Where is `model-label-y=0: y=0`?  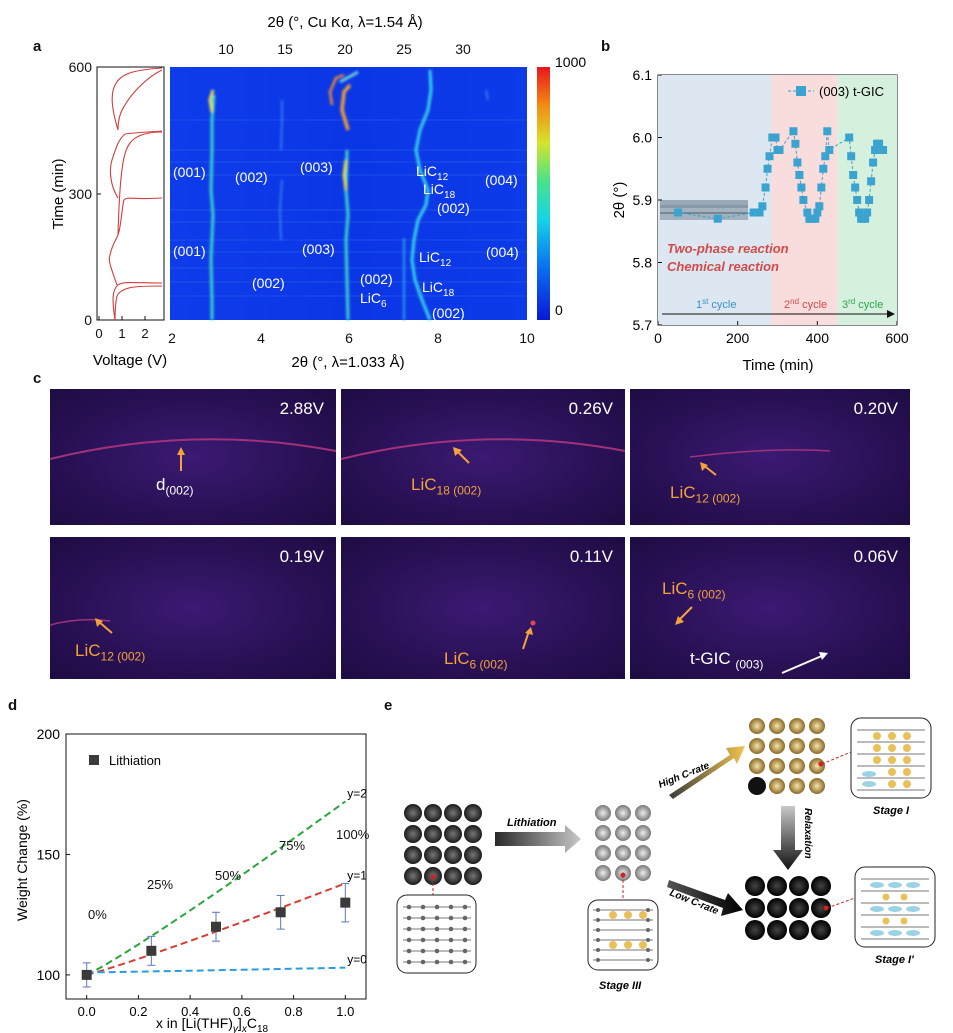
model-label-y=0: y=0 is located at coordinates (357, 960).